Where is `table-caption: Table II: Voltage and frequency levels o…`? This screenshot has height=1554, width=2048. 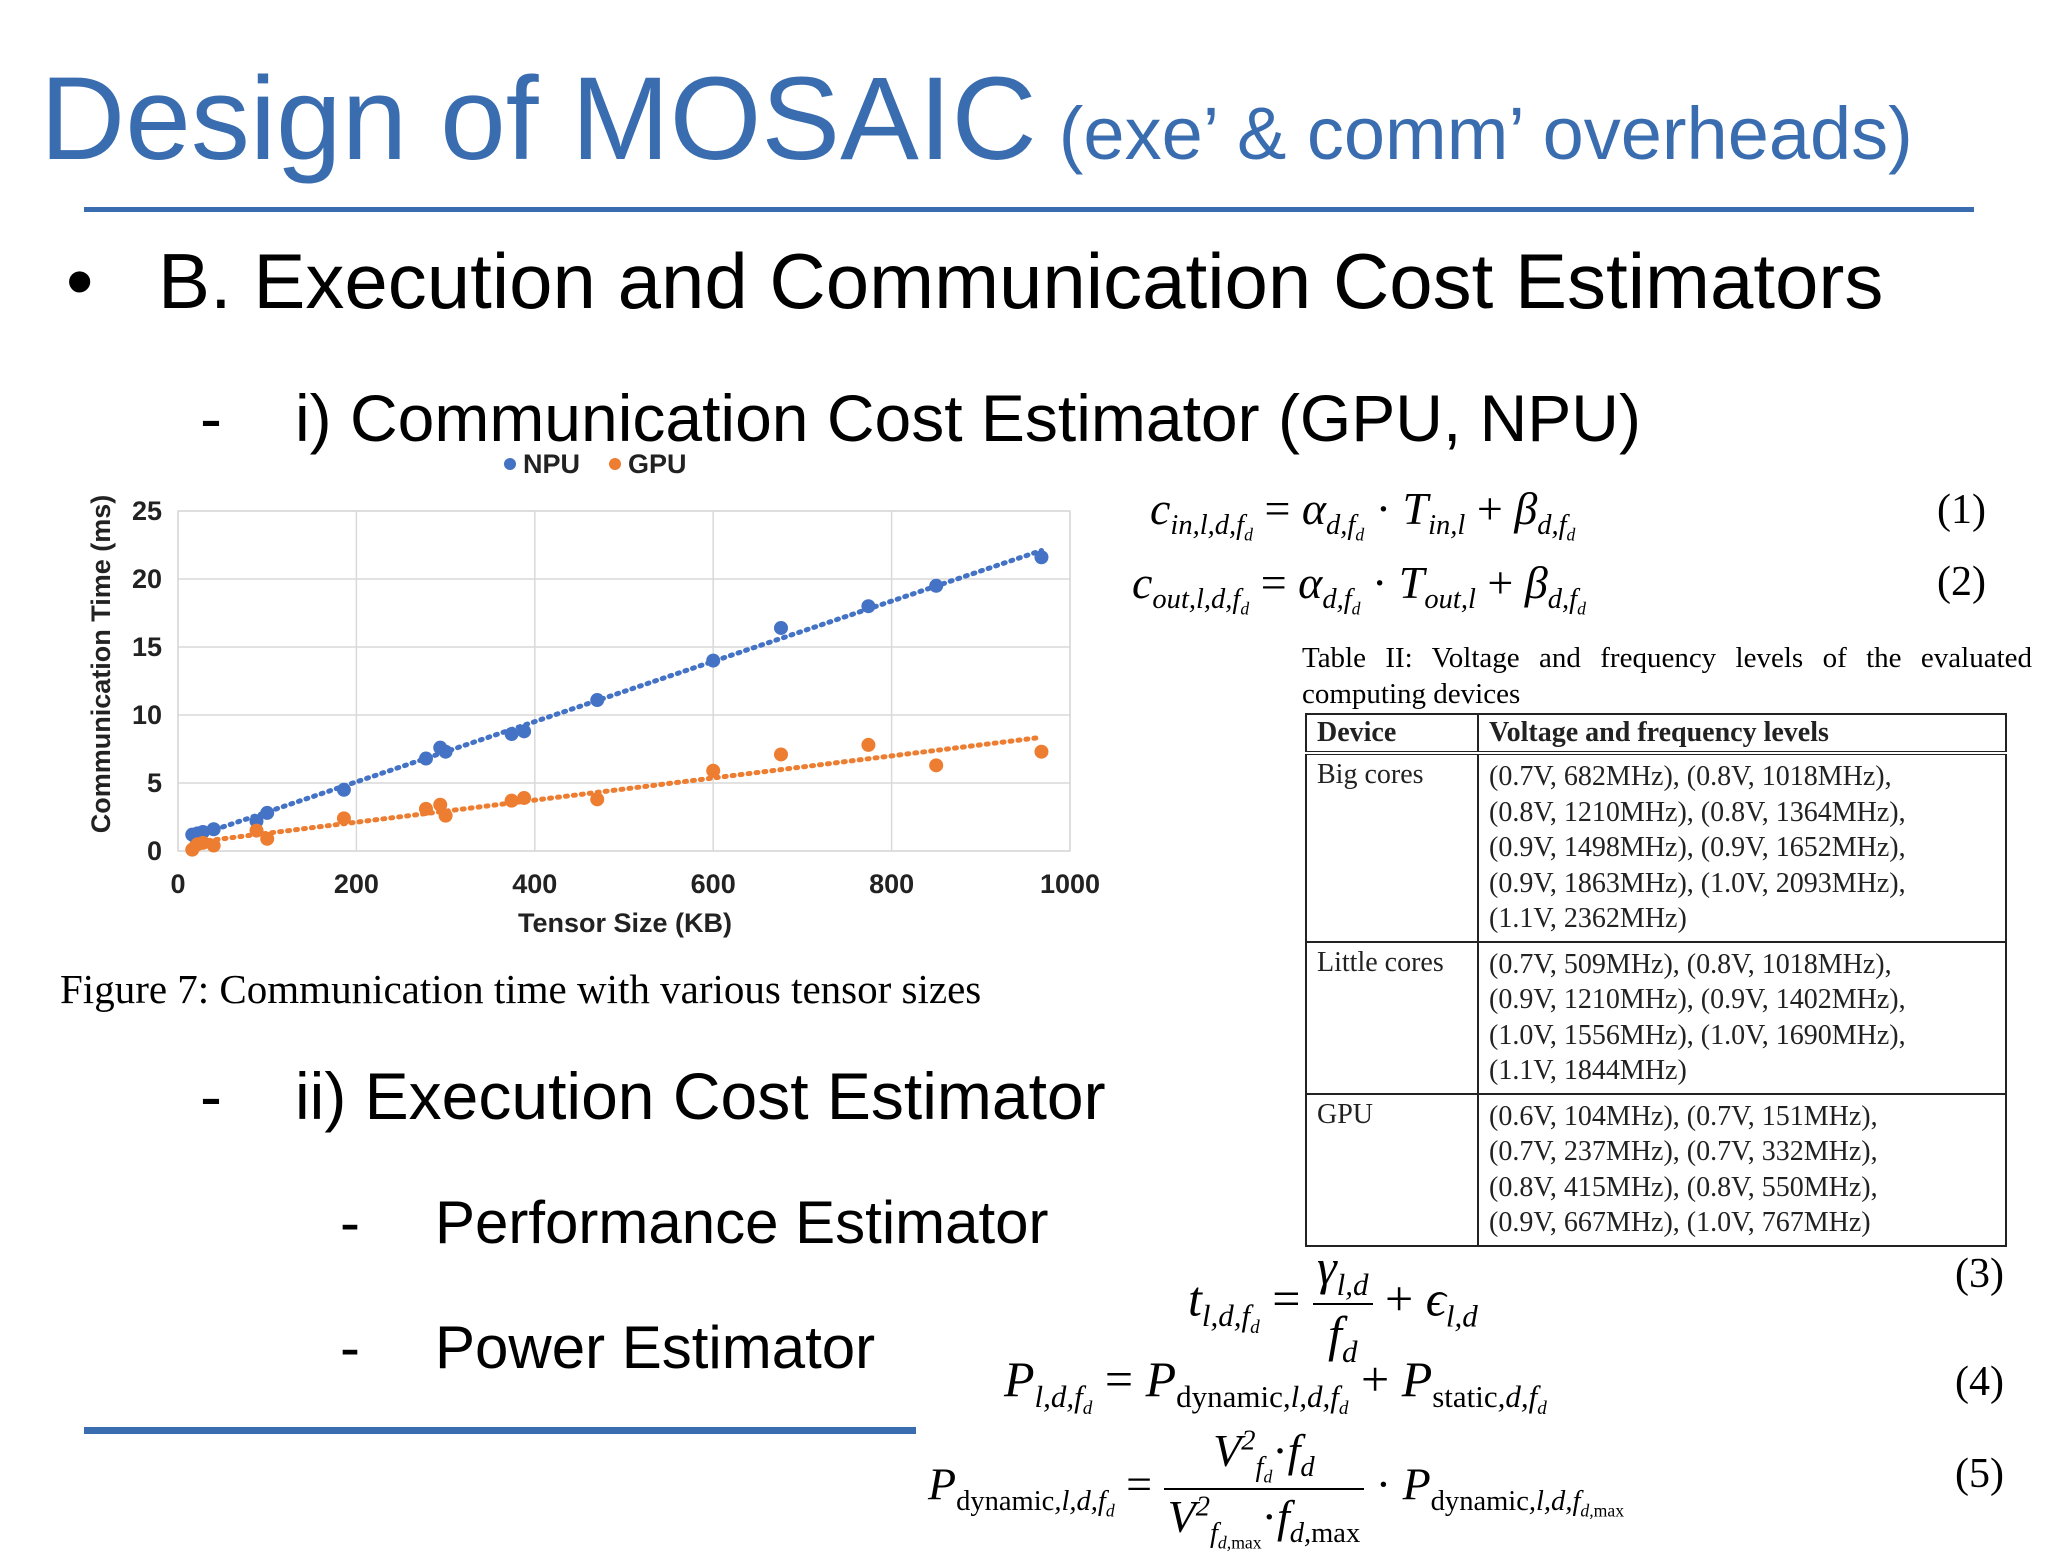 table-caption: Table II: Voltage and frequency levels o… is located at coordinates (1667, 676).